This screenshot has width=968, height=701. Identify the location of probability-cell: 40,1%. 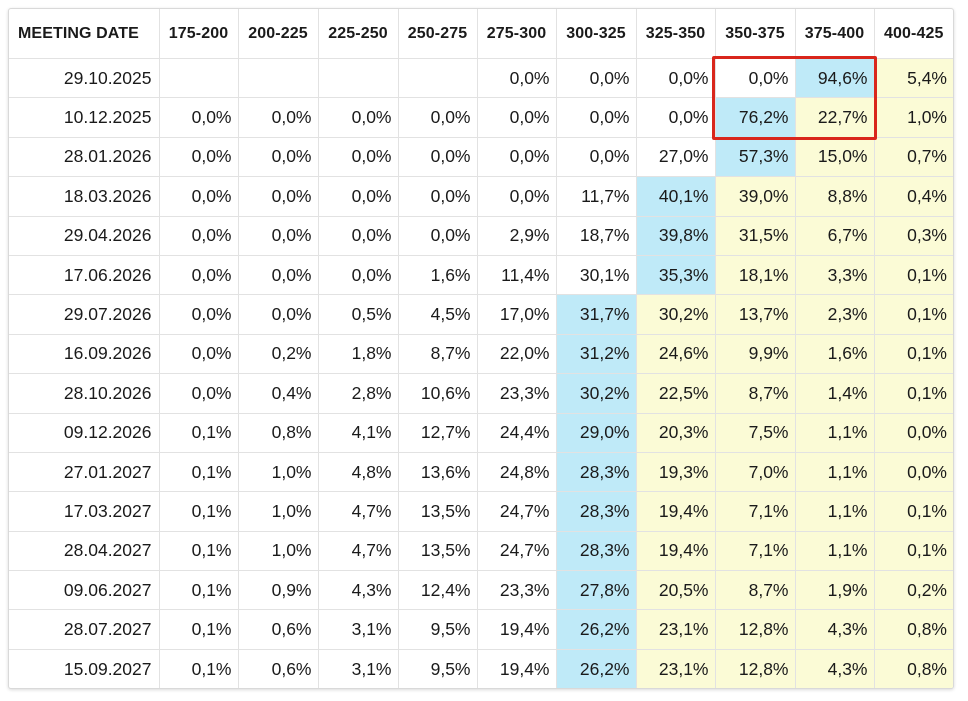
(676, 196).